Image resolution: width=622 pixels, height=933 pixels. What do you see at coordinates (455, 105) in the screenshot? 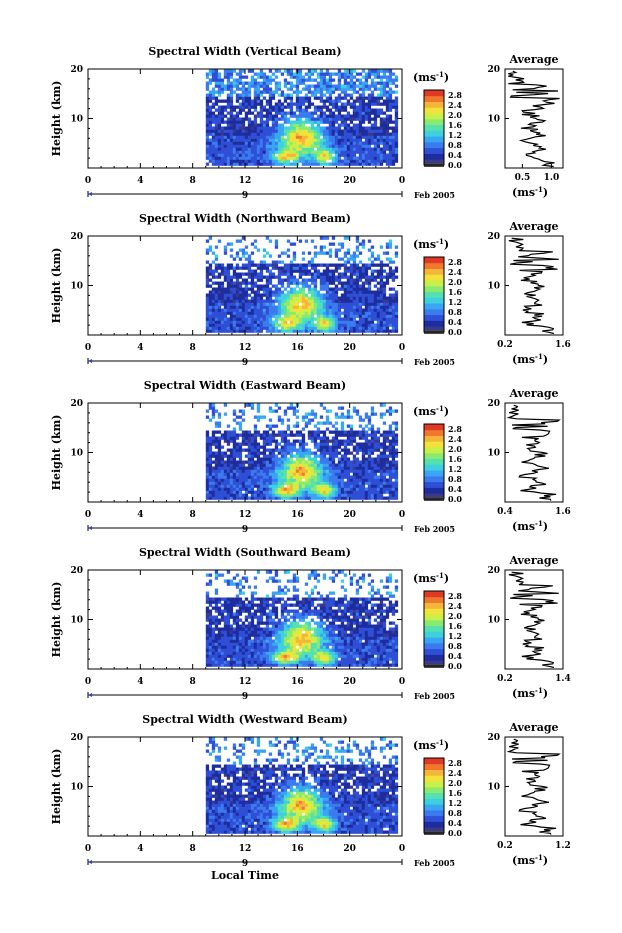
I see `colorbar-tick-label: 2.4` at bounding box center [455, 105].